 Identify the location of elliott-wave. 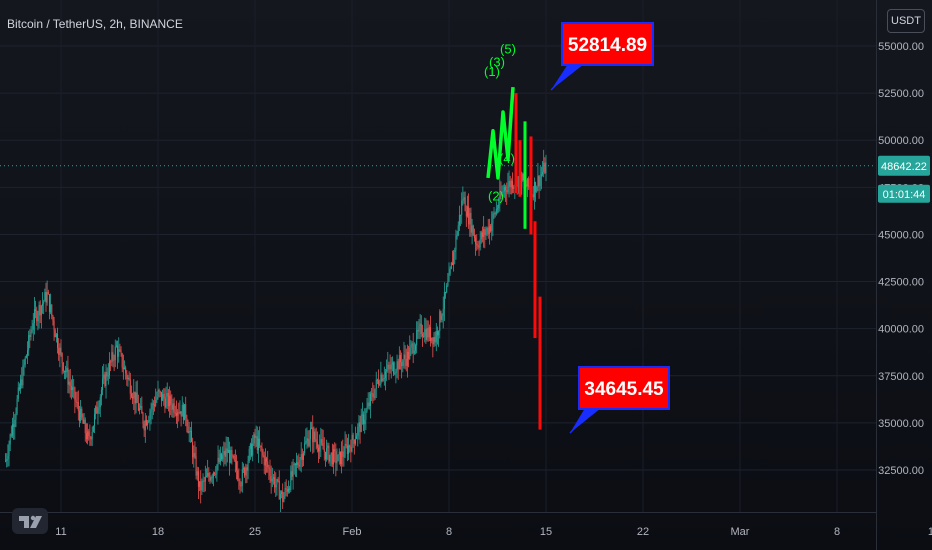
(500, 133).